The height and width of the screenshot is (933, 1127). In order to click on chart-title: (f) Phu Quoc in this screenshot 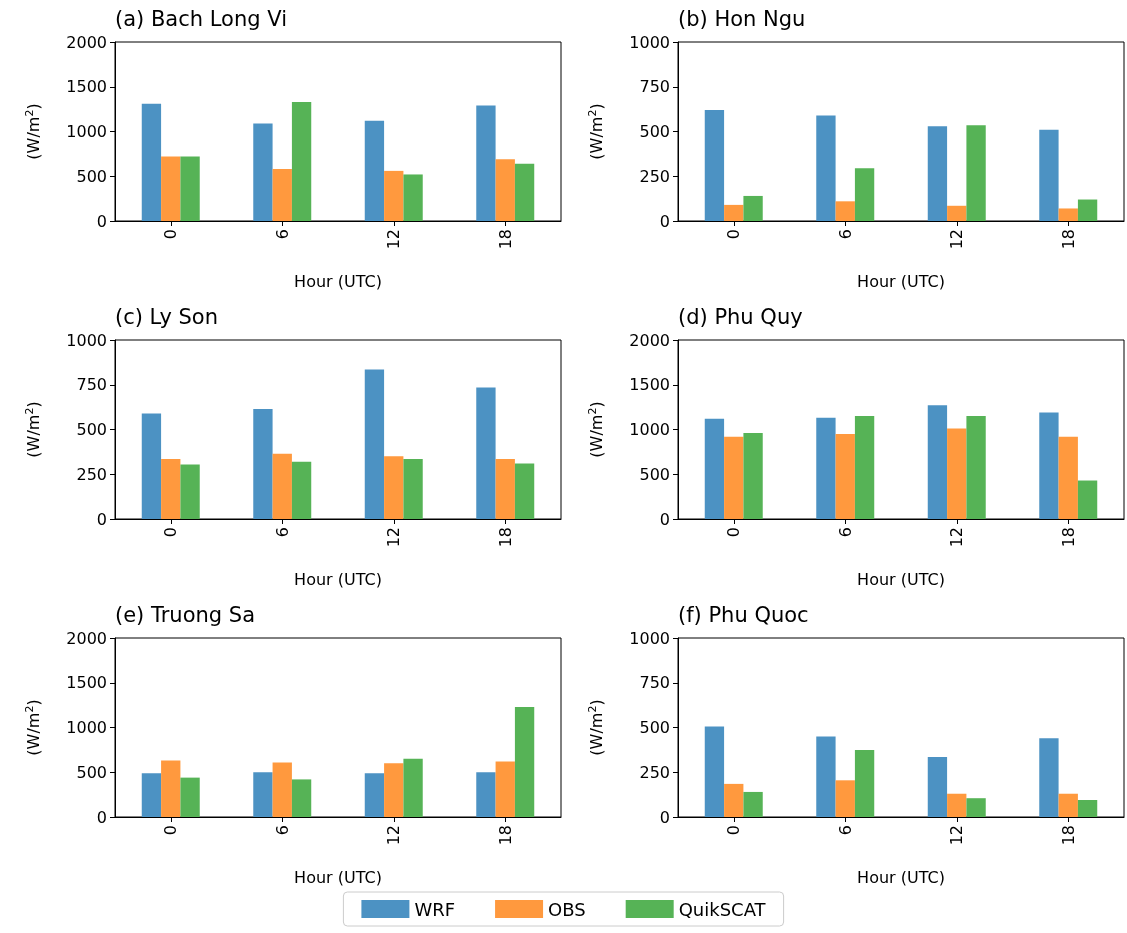, I will do `click(743, 614)`.